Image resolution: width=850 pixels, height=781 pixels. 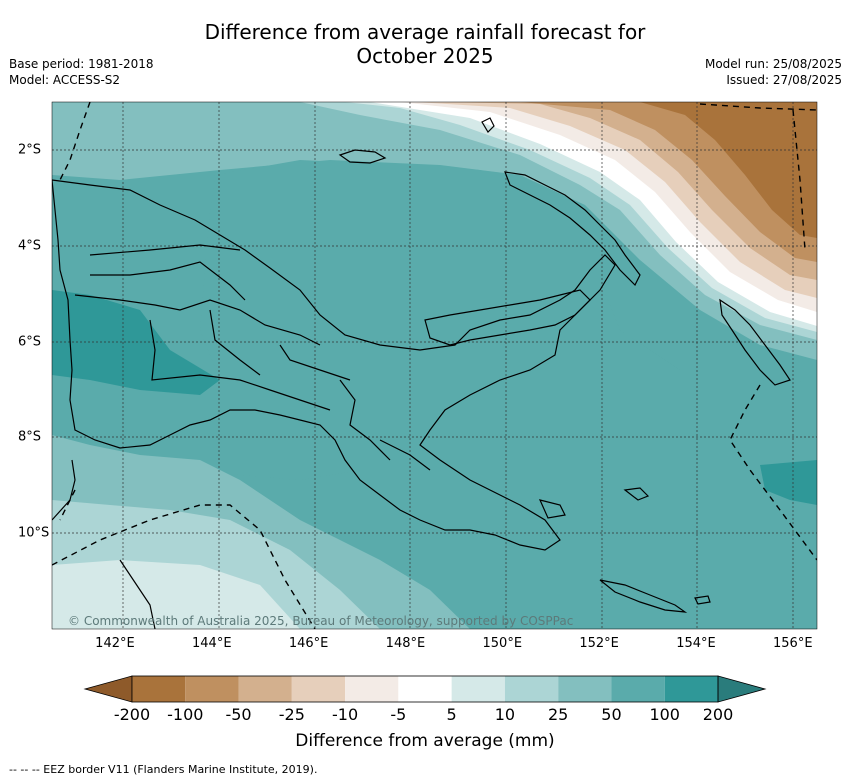 What do you see at coordinates (664, 714) in the screenshot?
I see `colorbar-tick-label: 100` at bounding box center [664, 714].